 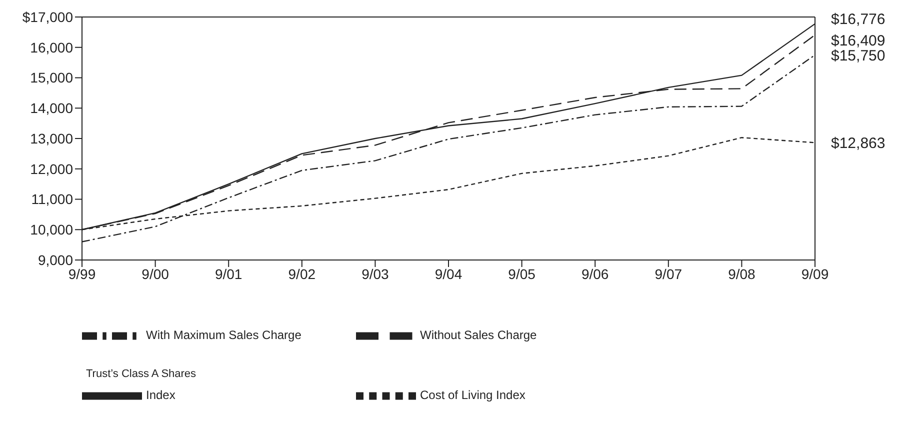 What do you see at coordinates (858, 143) in the screenshot?
I see `annotation: $12,863` at bounding box center [858, 143].